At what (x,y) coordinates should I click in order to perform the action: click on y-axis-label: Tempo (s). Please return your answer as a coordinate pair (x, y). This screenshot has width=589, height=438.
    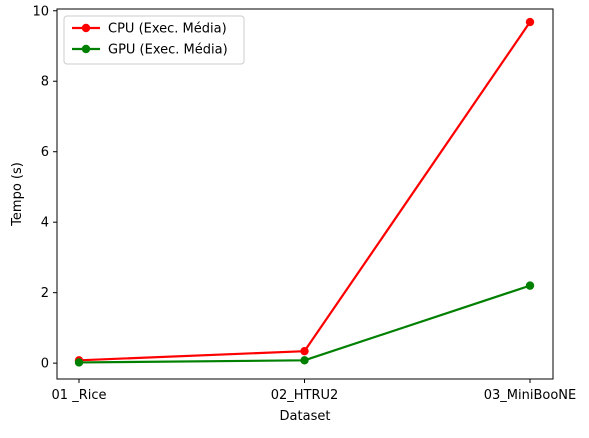
    Looking at the image, I should click on (17, 194).